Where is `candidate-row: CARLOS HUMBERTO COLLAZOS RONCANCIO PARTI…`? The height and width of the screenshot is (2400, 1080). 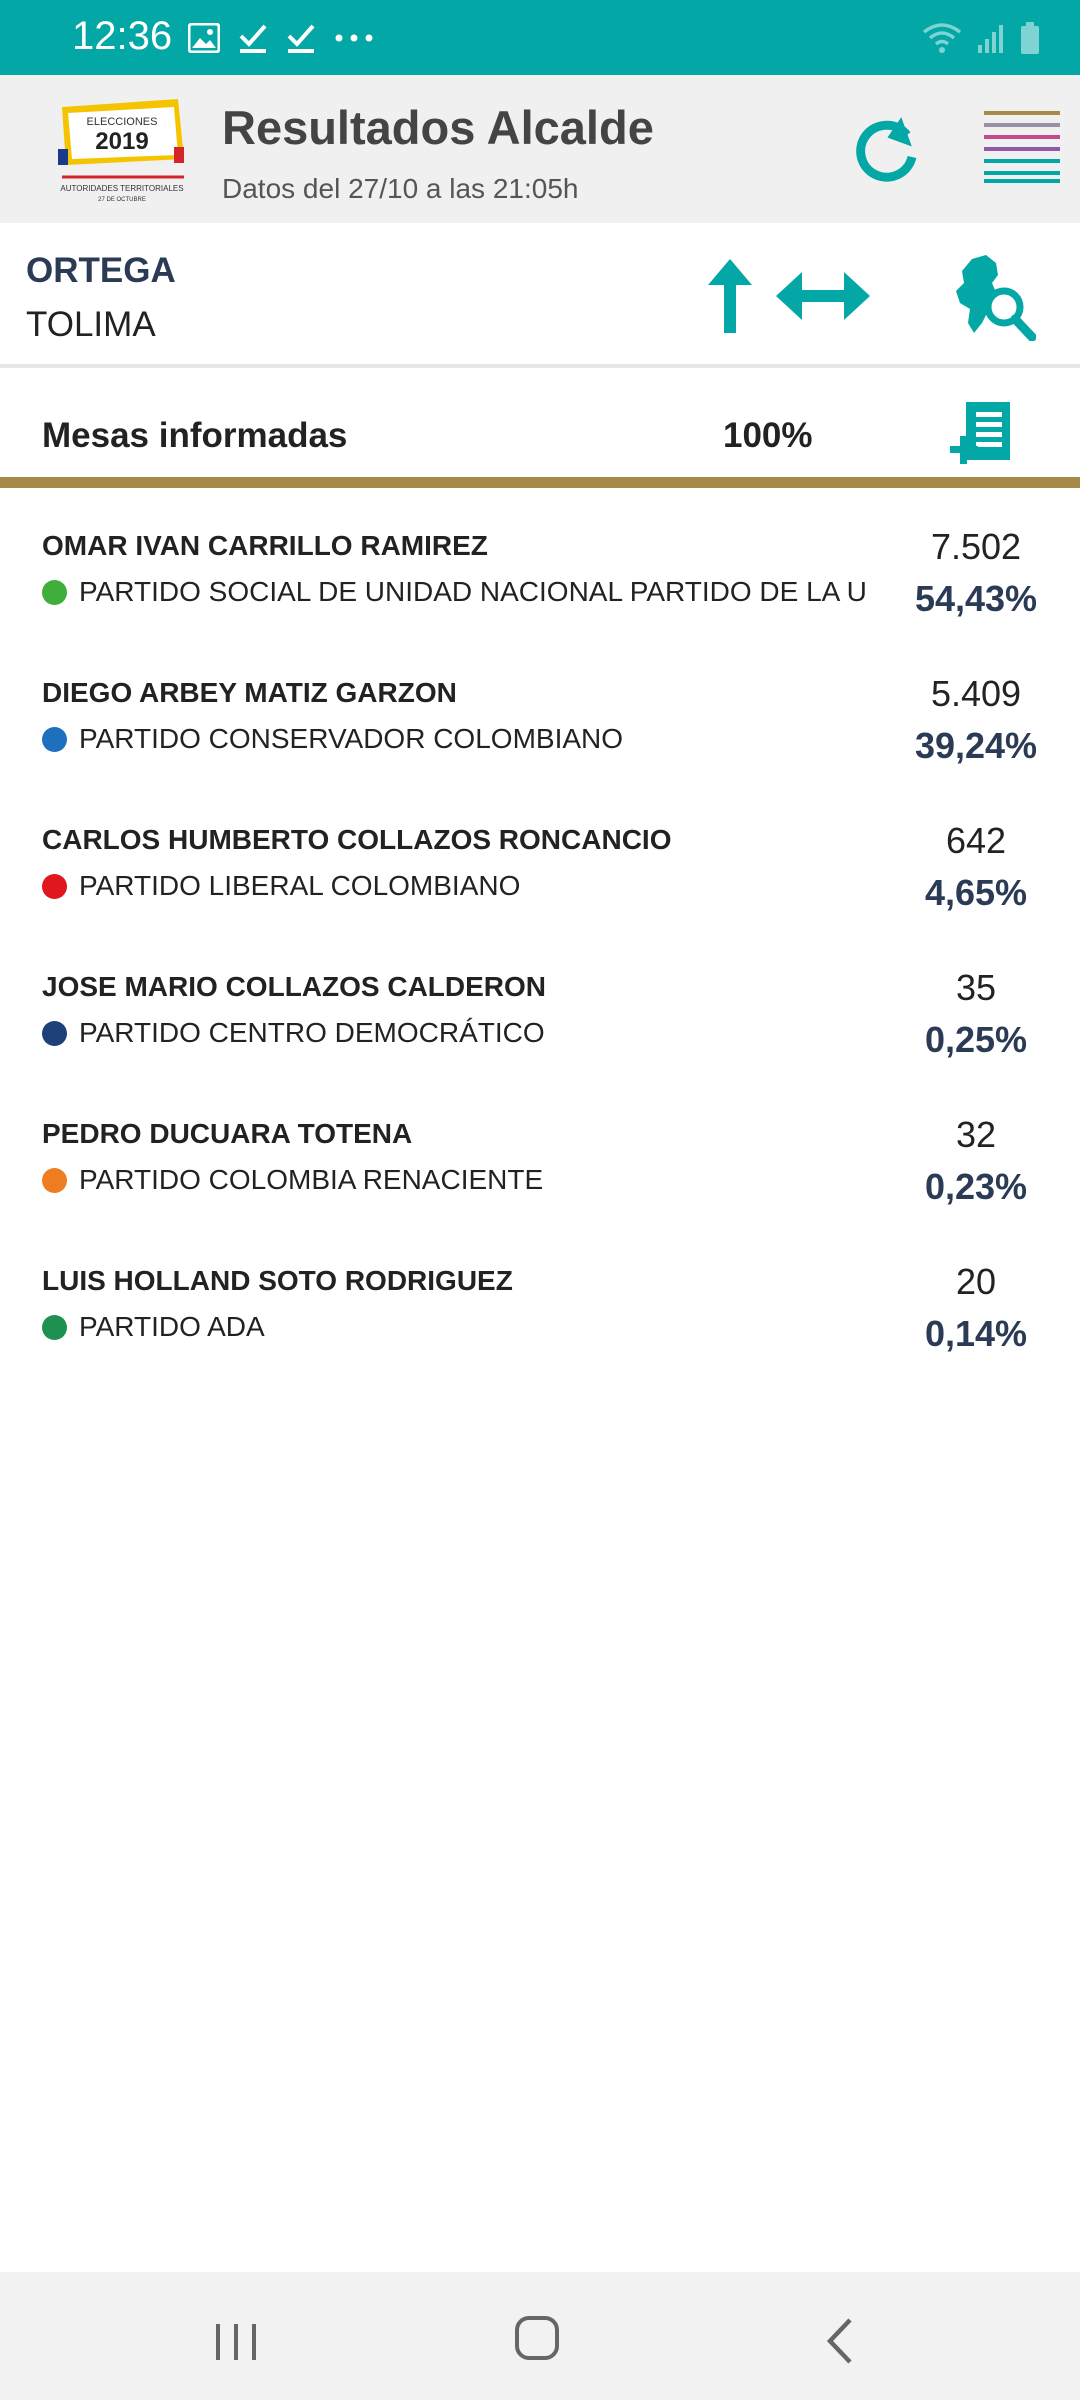 candidate-row: CARLOS HUMBERTO COLLAZOS RONCANCIO PARTI… is located at coordinates (540, 867).